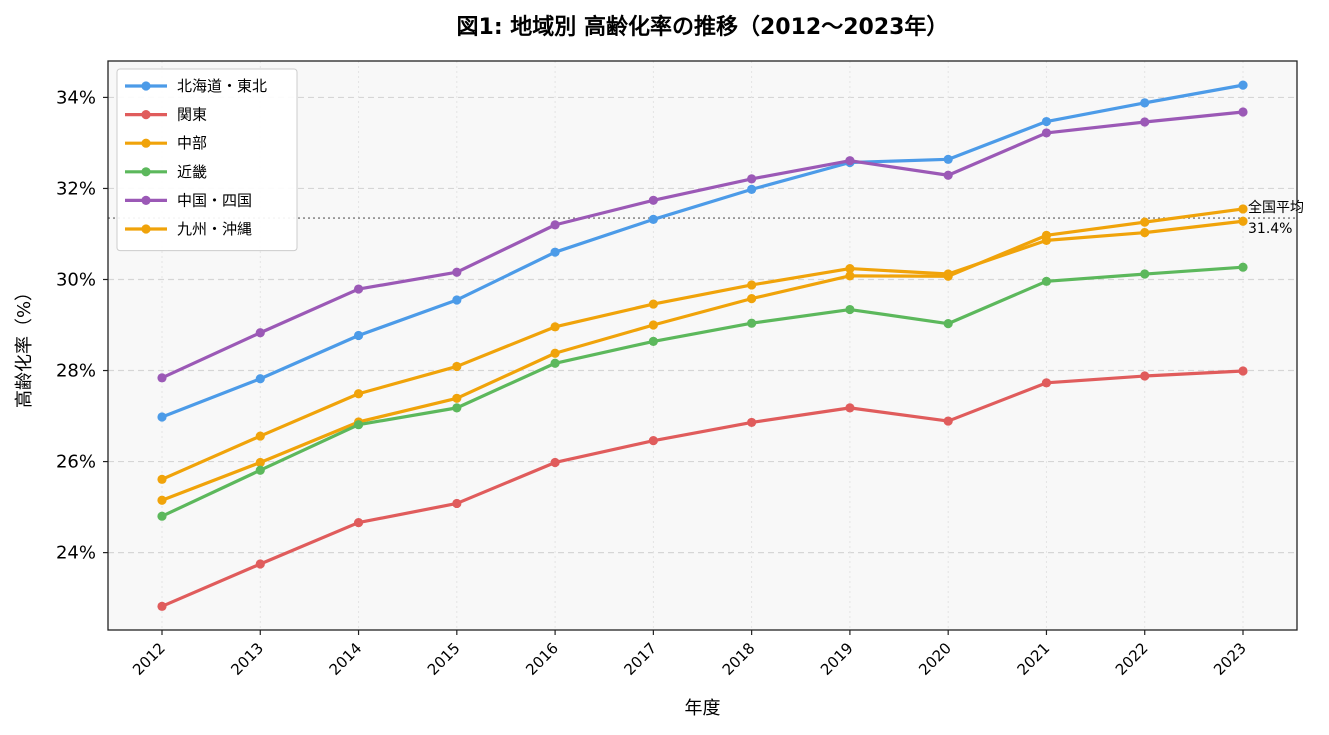  I want to click on x-tick-label: 2012, so click(149, 659).